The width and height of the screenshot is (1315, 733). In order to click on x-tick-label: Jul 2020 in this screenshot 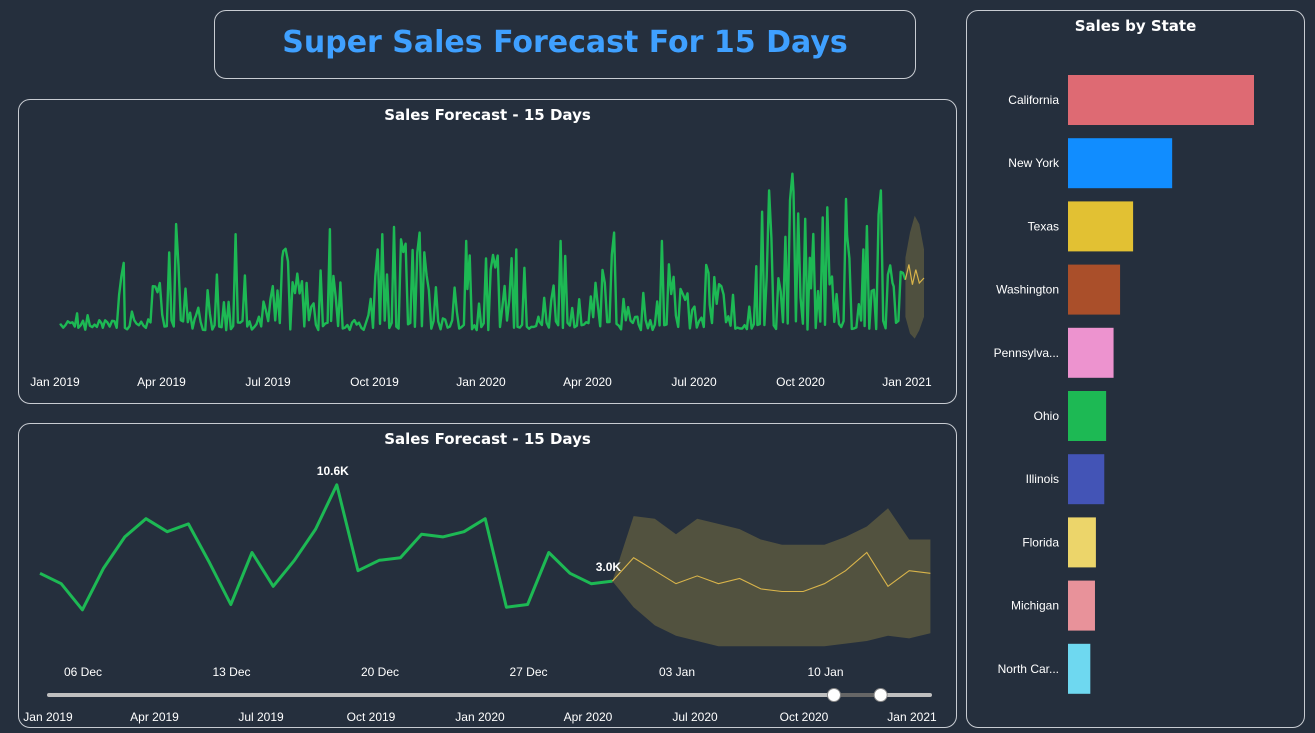, I will do `click(694, 382)`.